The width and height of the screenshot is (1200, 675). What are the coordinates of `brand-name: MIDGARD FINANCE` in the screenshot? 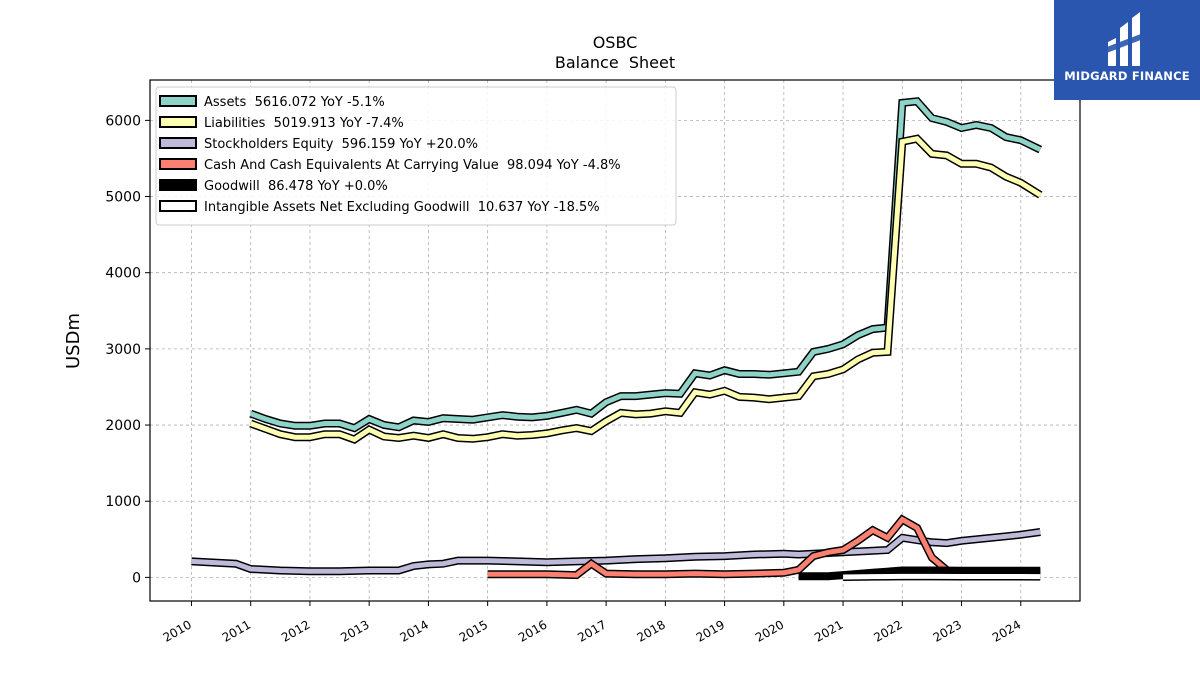 It's located at (1127, 76).